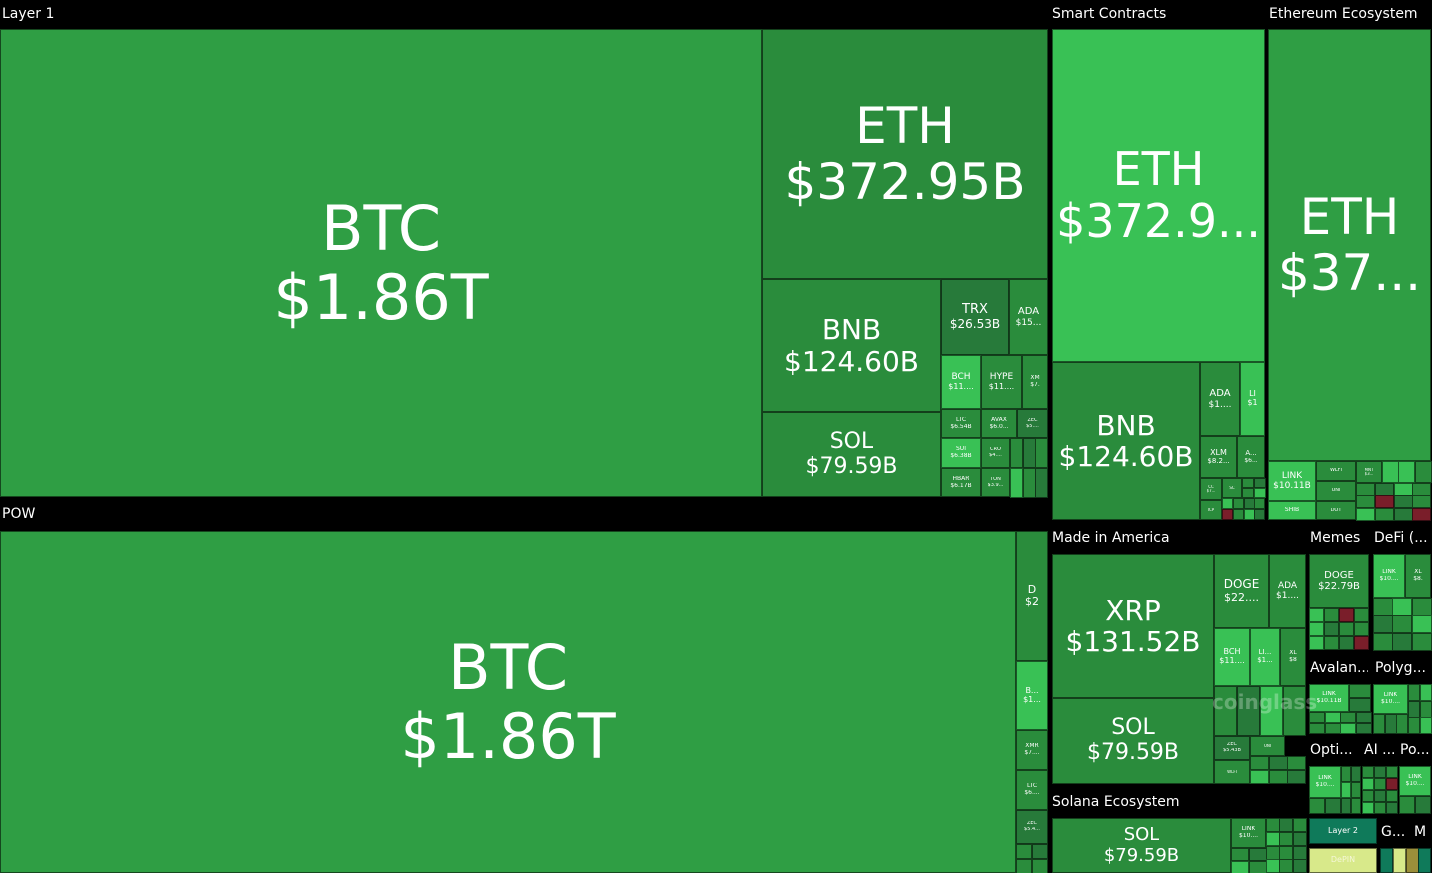 This screenshot has width=1432, height=873. I want to click on tile-layer-1-eth: ETH $372.95B, so click(905, 154).